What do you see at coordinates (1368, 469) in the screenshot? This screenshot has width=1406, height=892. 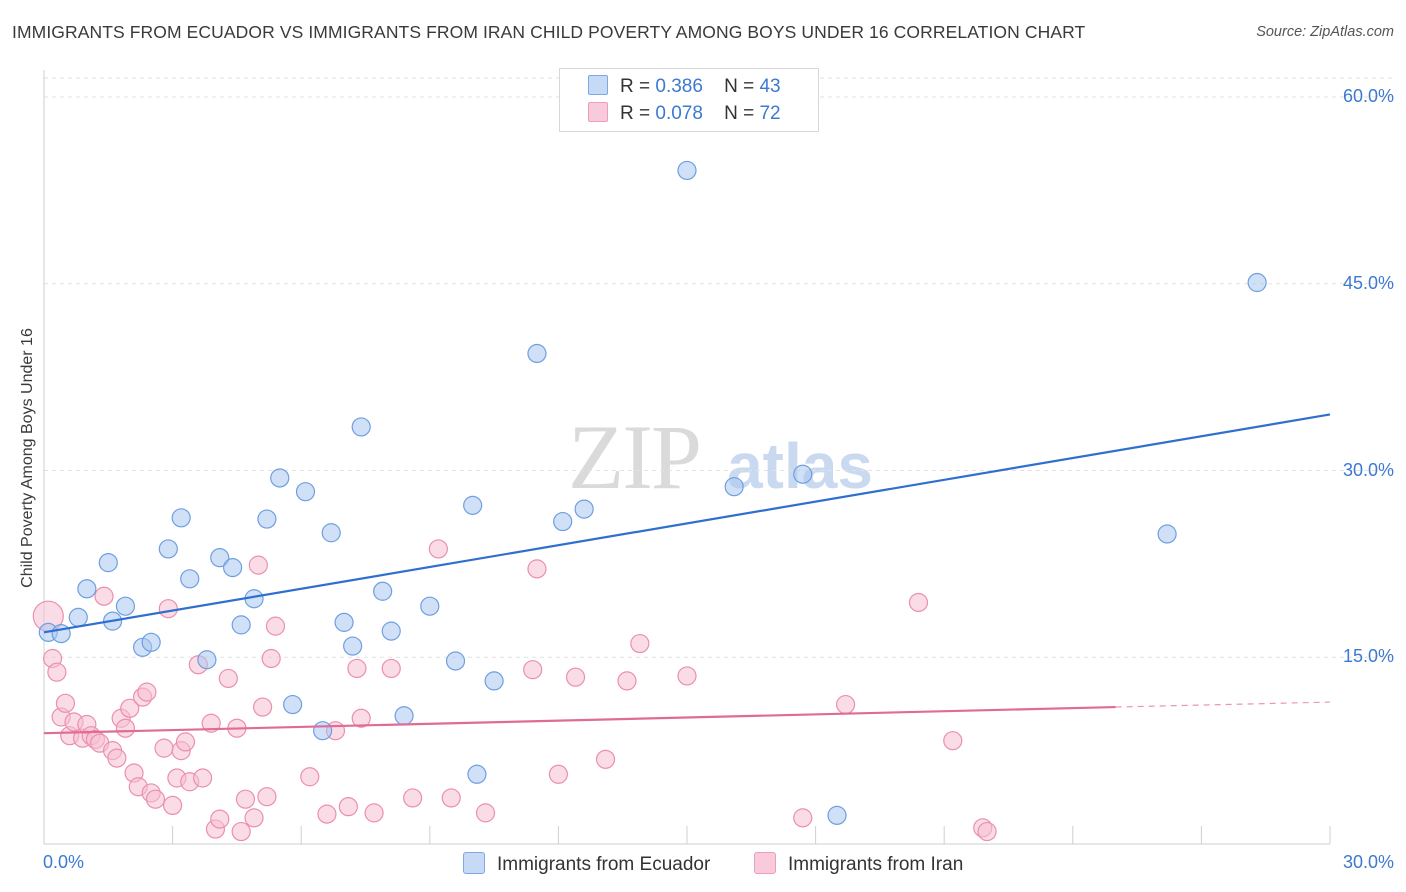 I see `y-tick-label: 30.0%` at bounding box center [1368, 469].